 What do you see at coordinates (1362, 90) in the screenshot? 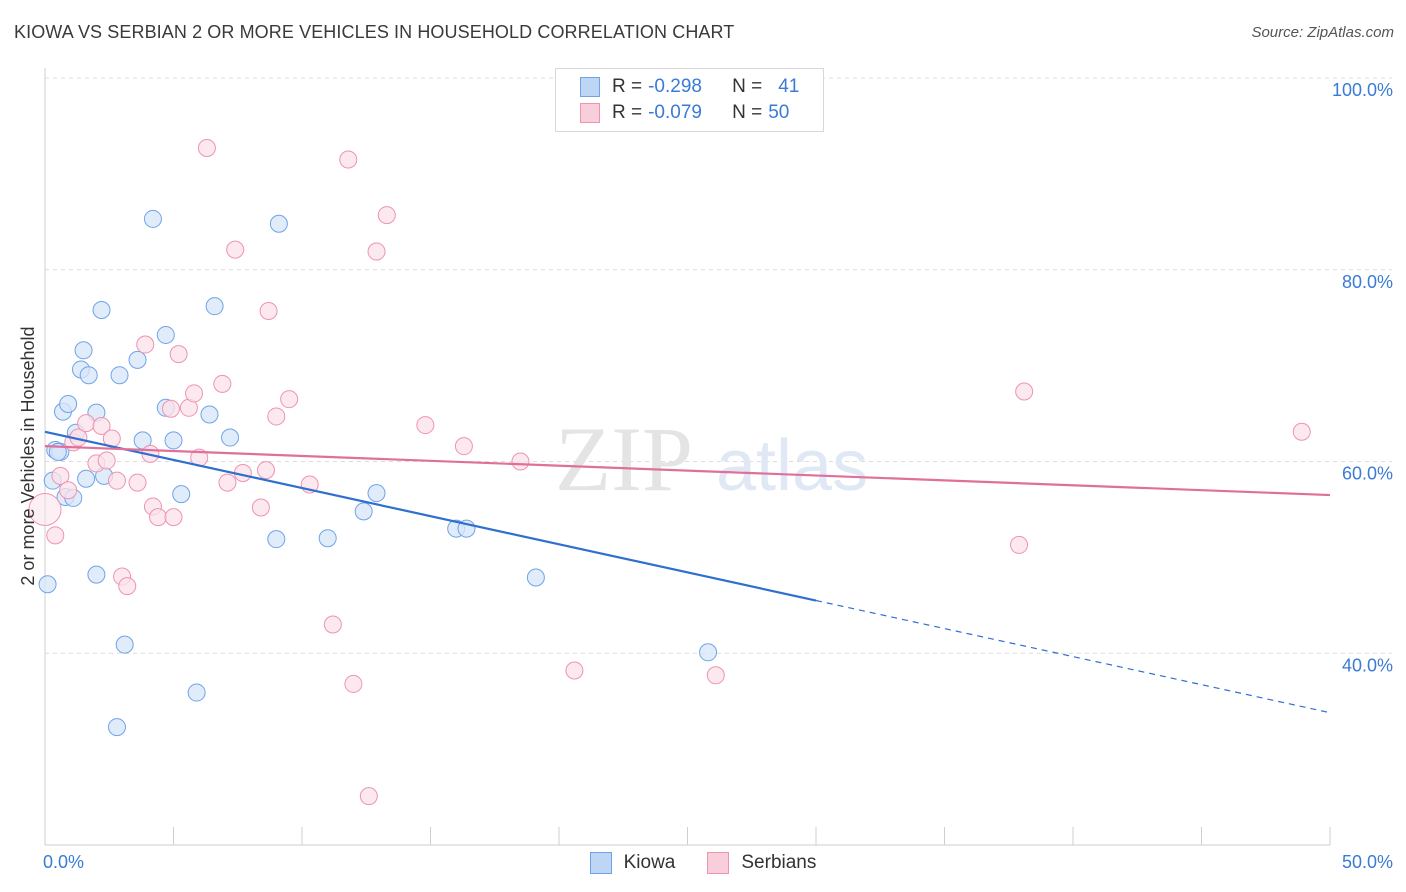
I see `y-tick-label: 100.0%` at bounding box center [1362, 90].